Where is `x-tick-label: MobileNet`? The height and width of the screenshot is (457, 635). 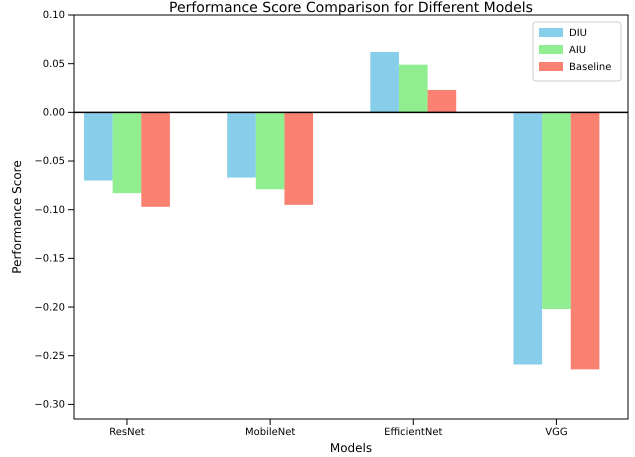
x-tick-label: MobileNet is located at coordinates (270, 432).